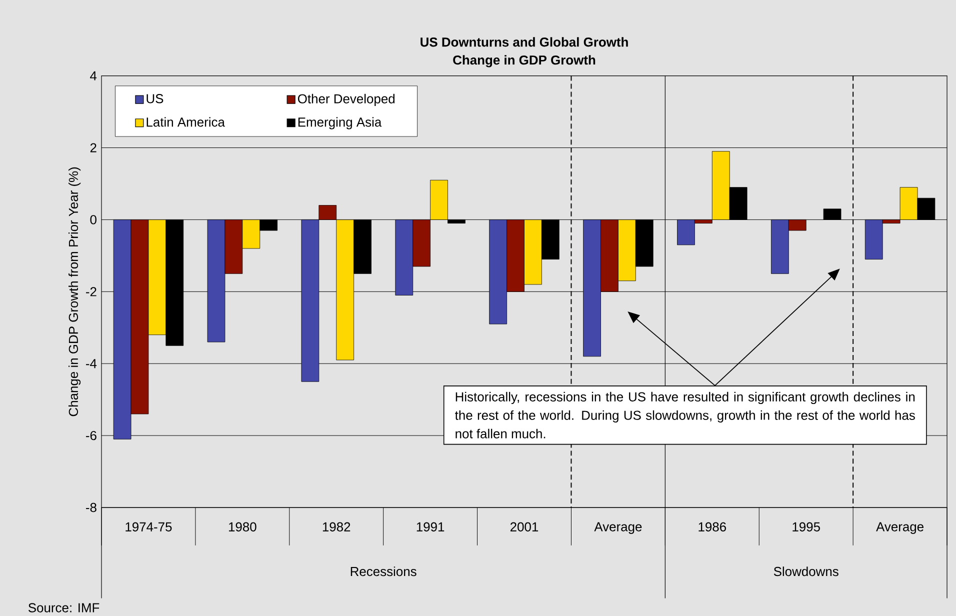 This screenshot has width=956, height=616. I want to click on bar, so click(832, 214).